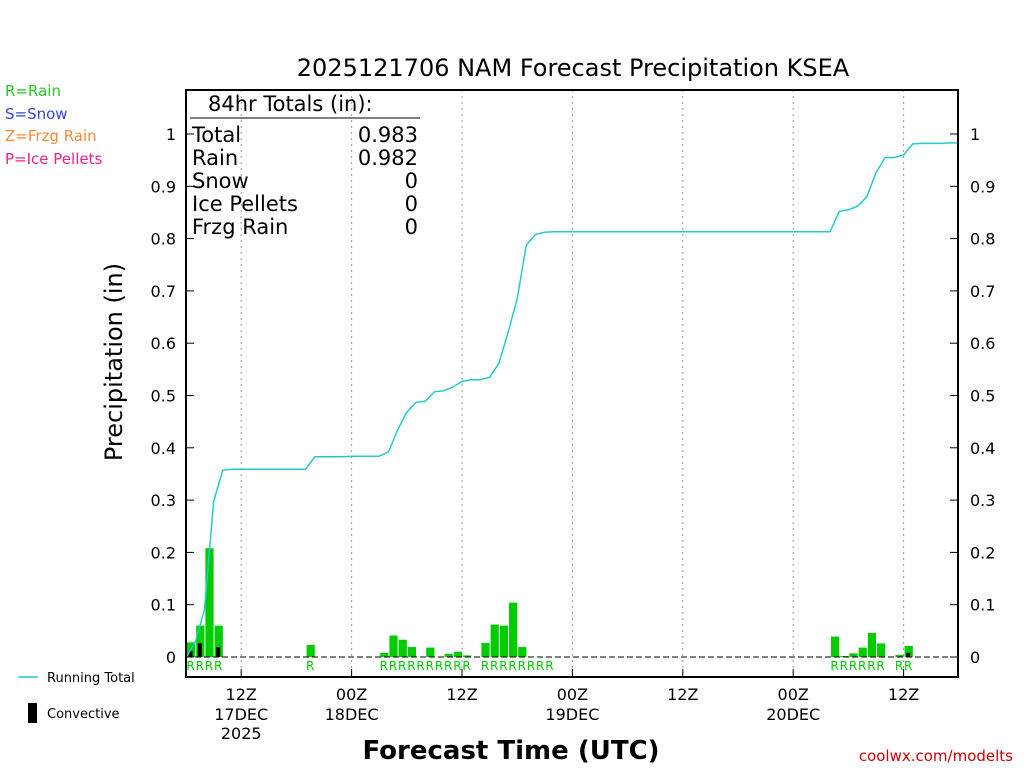  I want to click on precip-bar-h4, so click(218, 641).